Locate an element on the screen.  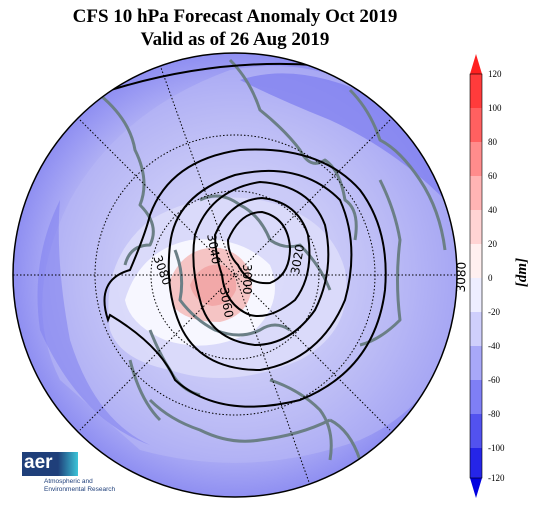
colorbar-tick: 0 is located at coordinates (490, 278).